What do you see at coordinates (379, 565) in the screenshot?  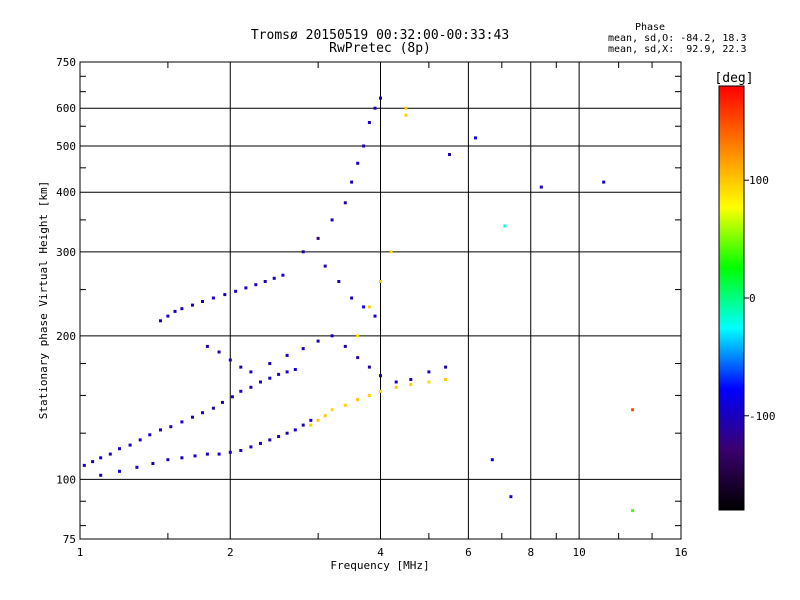 I see `x-axis-label: Frequency [MHz]` at bounding box center [379, 565].